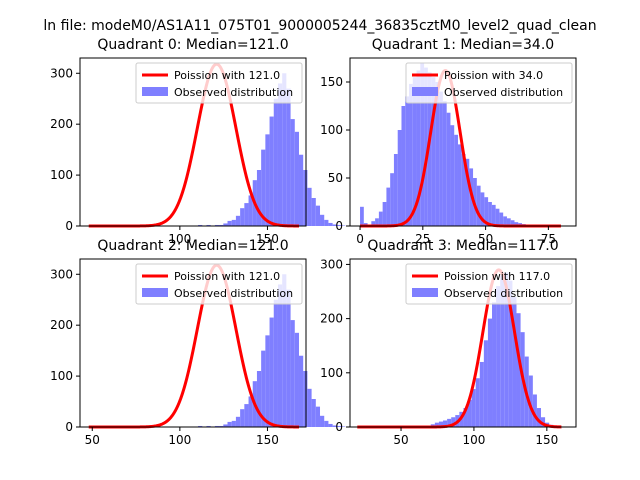 Image resolution: width=640 pixels, height=480 pixels. I want to click on legend-label-poisson: Poission with 121.0, so click(227, 276).